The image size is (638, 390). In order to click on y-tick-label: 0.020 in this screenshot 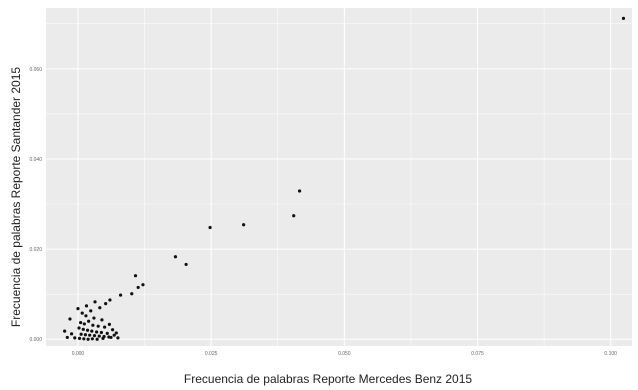, I will do `click(35, 250)`.